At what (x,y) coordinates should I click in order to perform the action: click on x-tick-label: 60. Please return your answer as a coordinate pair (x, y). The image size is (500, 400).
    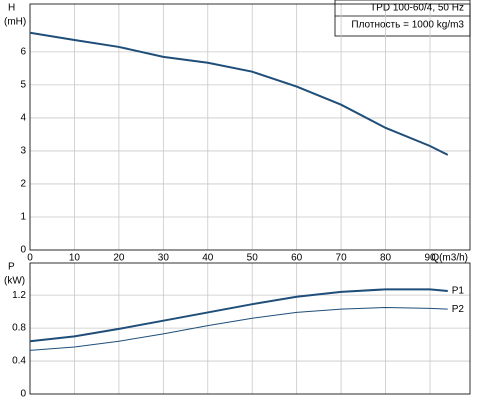
    Looking at the image, I should click on (297, 258).